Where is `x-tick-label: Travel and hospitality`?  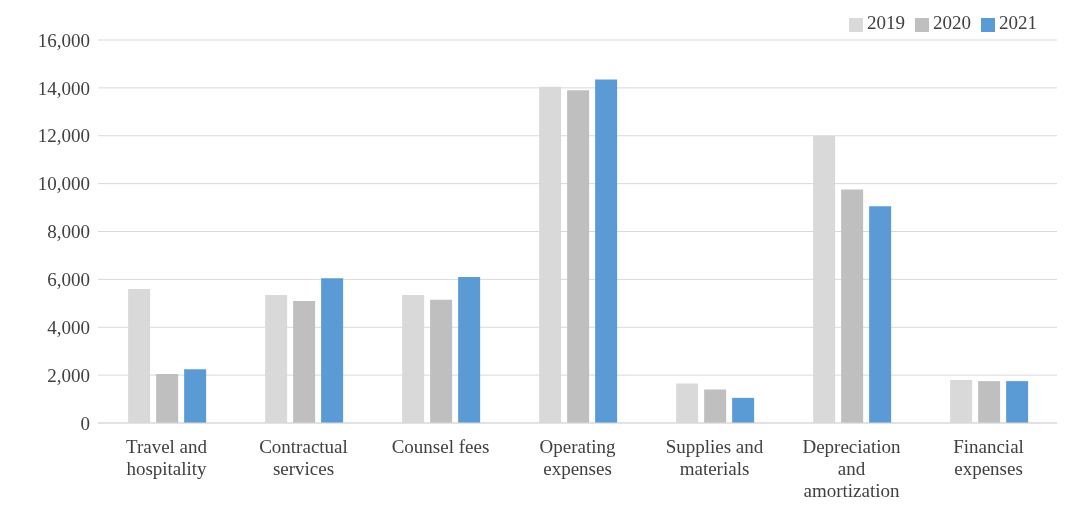
x-tick-label: Travel and hospitality is located at coordinates (166, 457).